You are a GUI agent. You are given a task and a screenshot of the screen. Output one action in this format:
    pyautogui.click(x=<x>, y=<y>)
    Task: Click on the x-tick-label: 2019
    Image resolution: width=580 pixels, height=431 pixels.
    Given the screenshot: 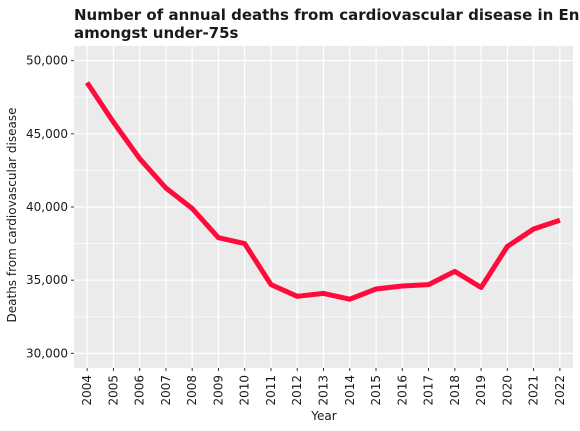 What is the action you would take?
    pyautogui.click(x=481, y=390)
    